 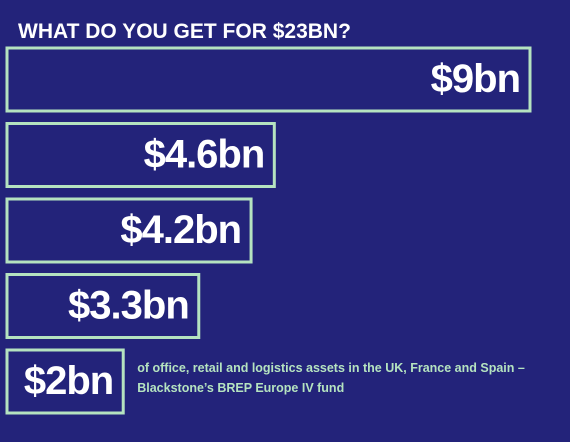 What do you see at coordinates (180, 230) in the screenshot?
I see `value-label: $4.2bn` at bounding box center [180, 230].